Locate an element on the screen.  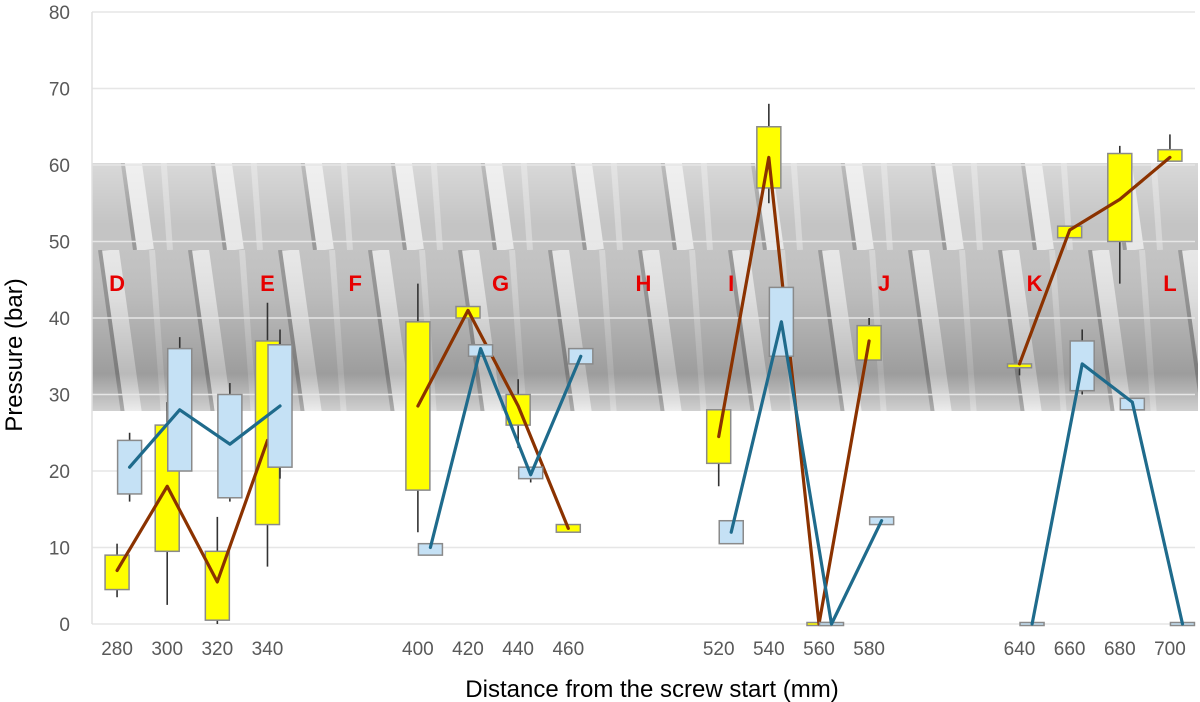
y-tick-label-10: 10 is located at coordinates (59, 549).